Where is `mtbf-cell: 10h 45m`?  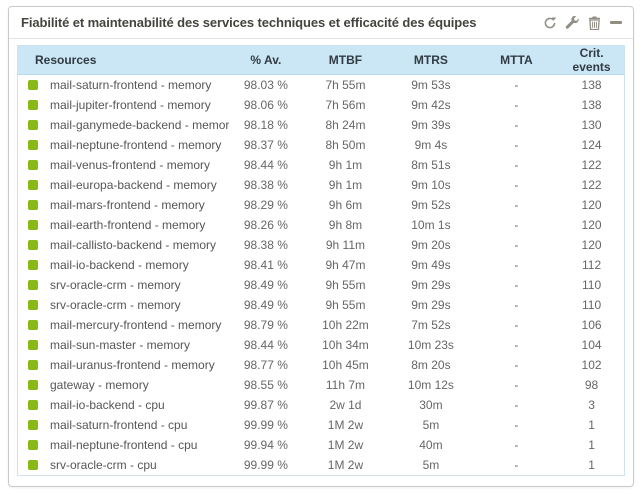 mtbf-cell: 10h 45m is located at coordinates (345, 365).